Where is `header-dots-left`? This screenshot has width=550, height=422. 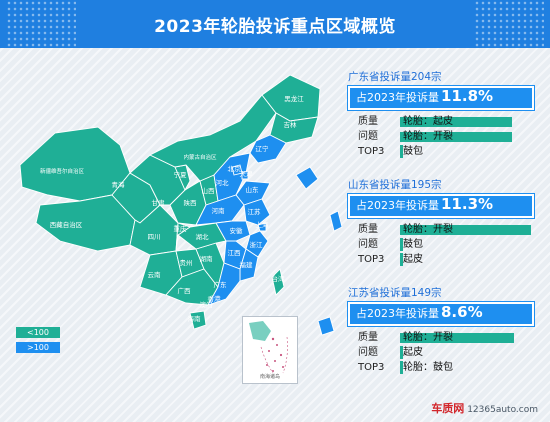
header-dots-left is located at coordinates (41, 24).